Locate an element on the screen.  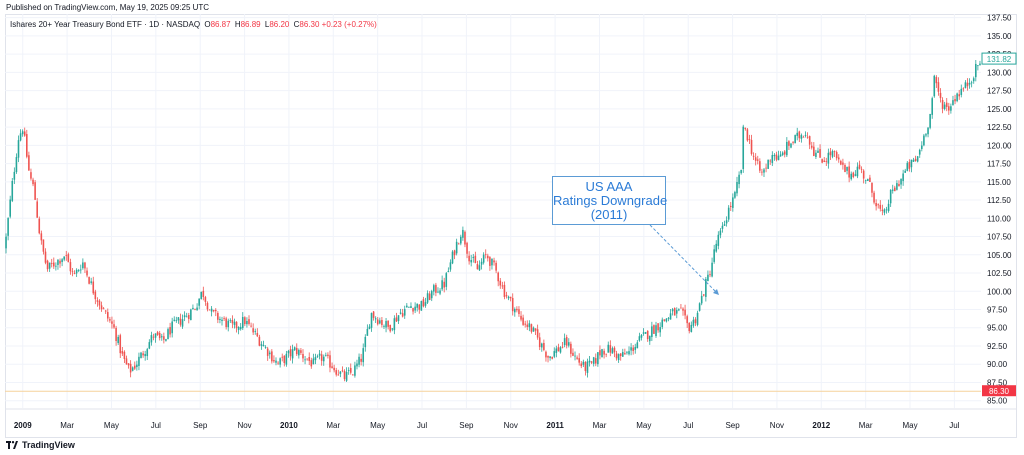
y-tick-label: 115.00 is located at coordinates (999, 182).